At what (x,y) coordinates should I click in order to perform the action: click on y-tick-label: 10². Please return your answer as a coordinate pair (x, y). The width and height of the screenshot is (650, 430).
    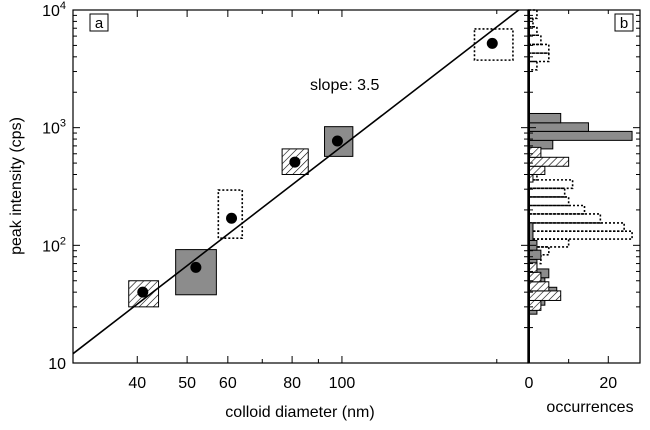
    Looking at the image, I should click on (54, 245).